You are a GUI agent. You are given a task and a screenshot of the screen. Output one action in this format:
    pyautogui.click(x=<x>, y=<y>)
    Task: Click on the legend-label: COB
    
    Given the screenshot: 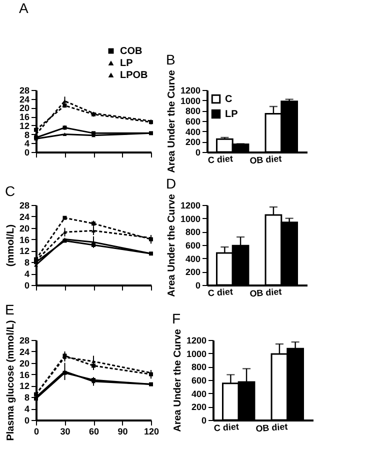 What is the action you would take?
    pyautogui.click(x=131, y=51)
    